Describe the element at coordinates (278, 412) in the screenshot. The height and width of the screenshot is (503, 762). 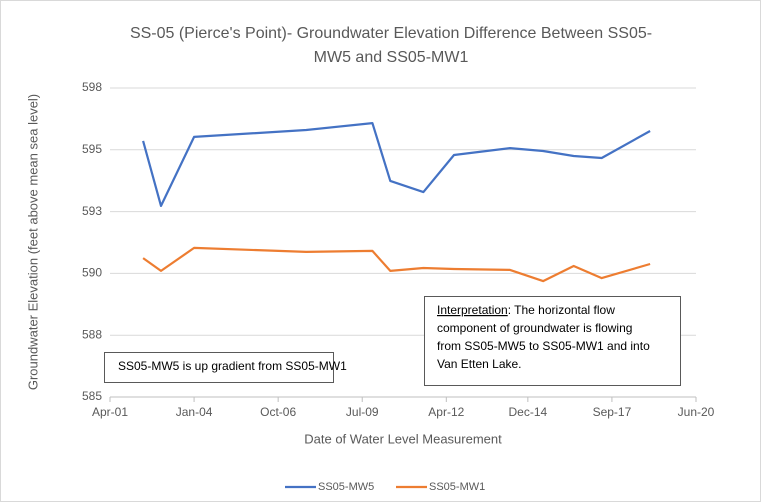
I see `x-tick-label: Oct-06` at that location.